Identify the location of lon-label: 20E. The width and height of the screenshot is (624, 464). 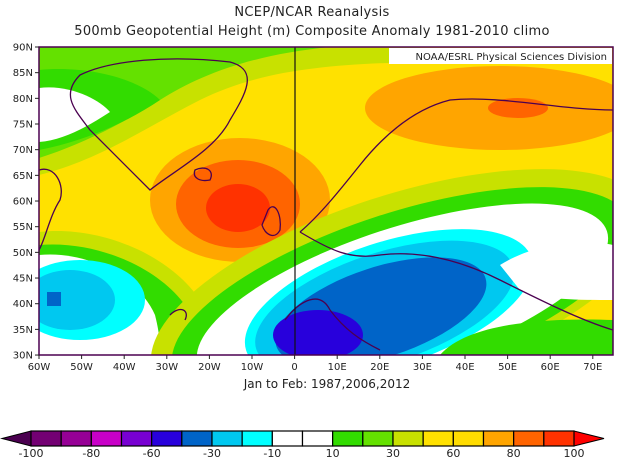
(379, 367).